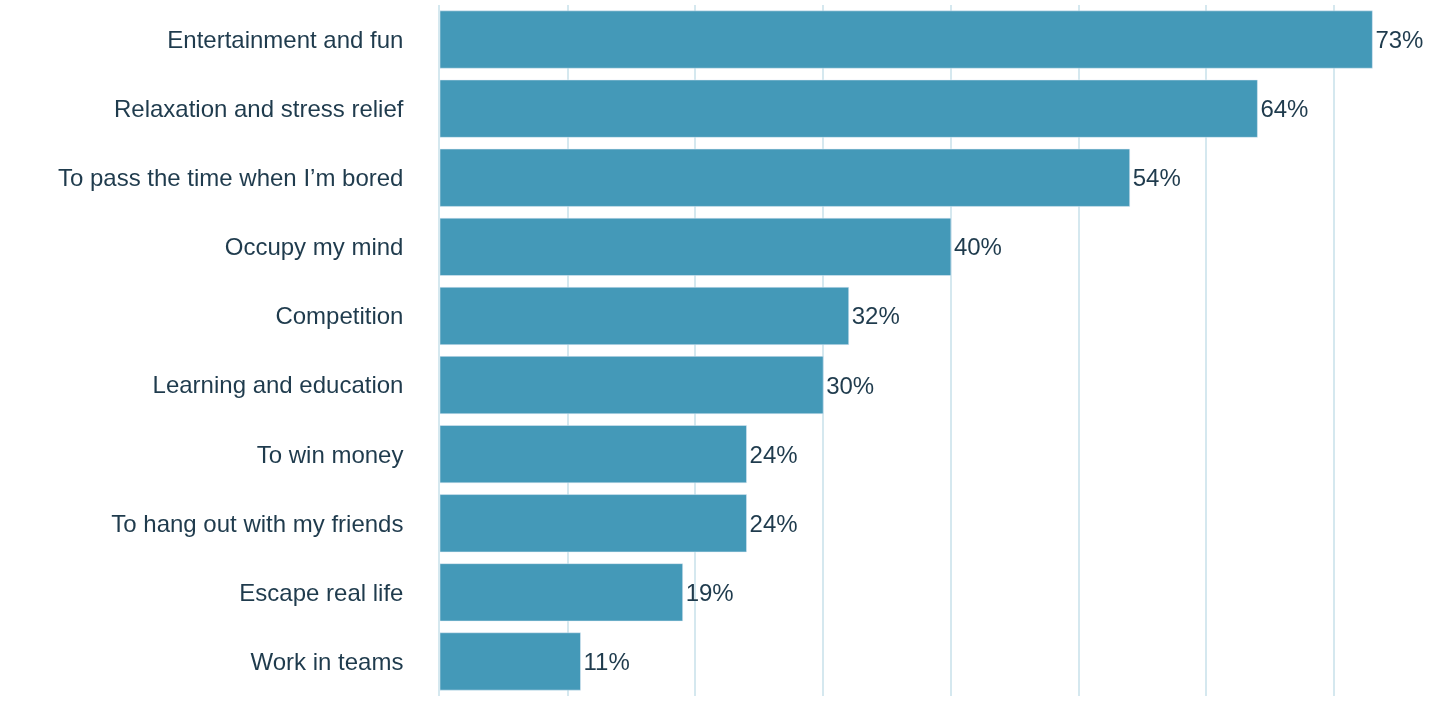  What do you see at coordinates (606, 661) in the screenshot?
I see `data-label: 11%` at bounding box center [606, 661].